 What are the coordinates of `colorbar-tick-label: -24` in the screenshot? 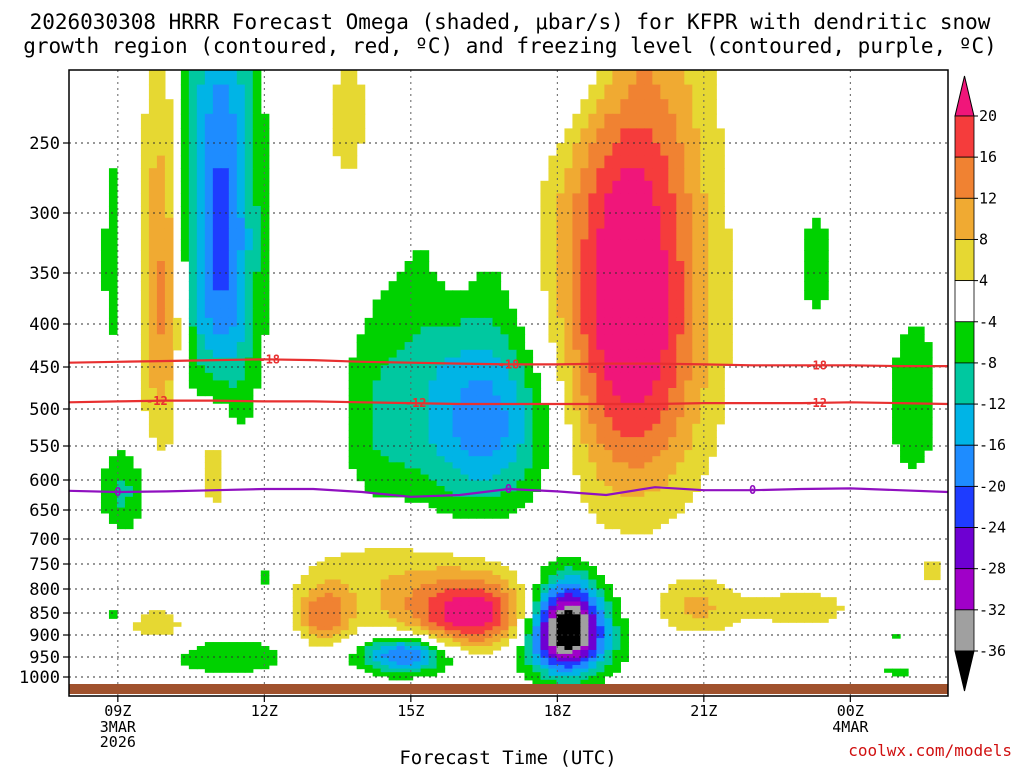 It's located at (992, 528).